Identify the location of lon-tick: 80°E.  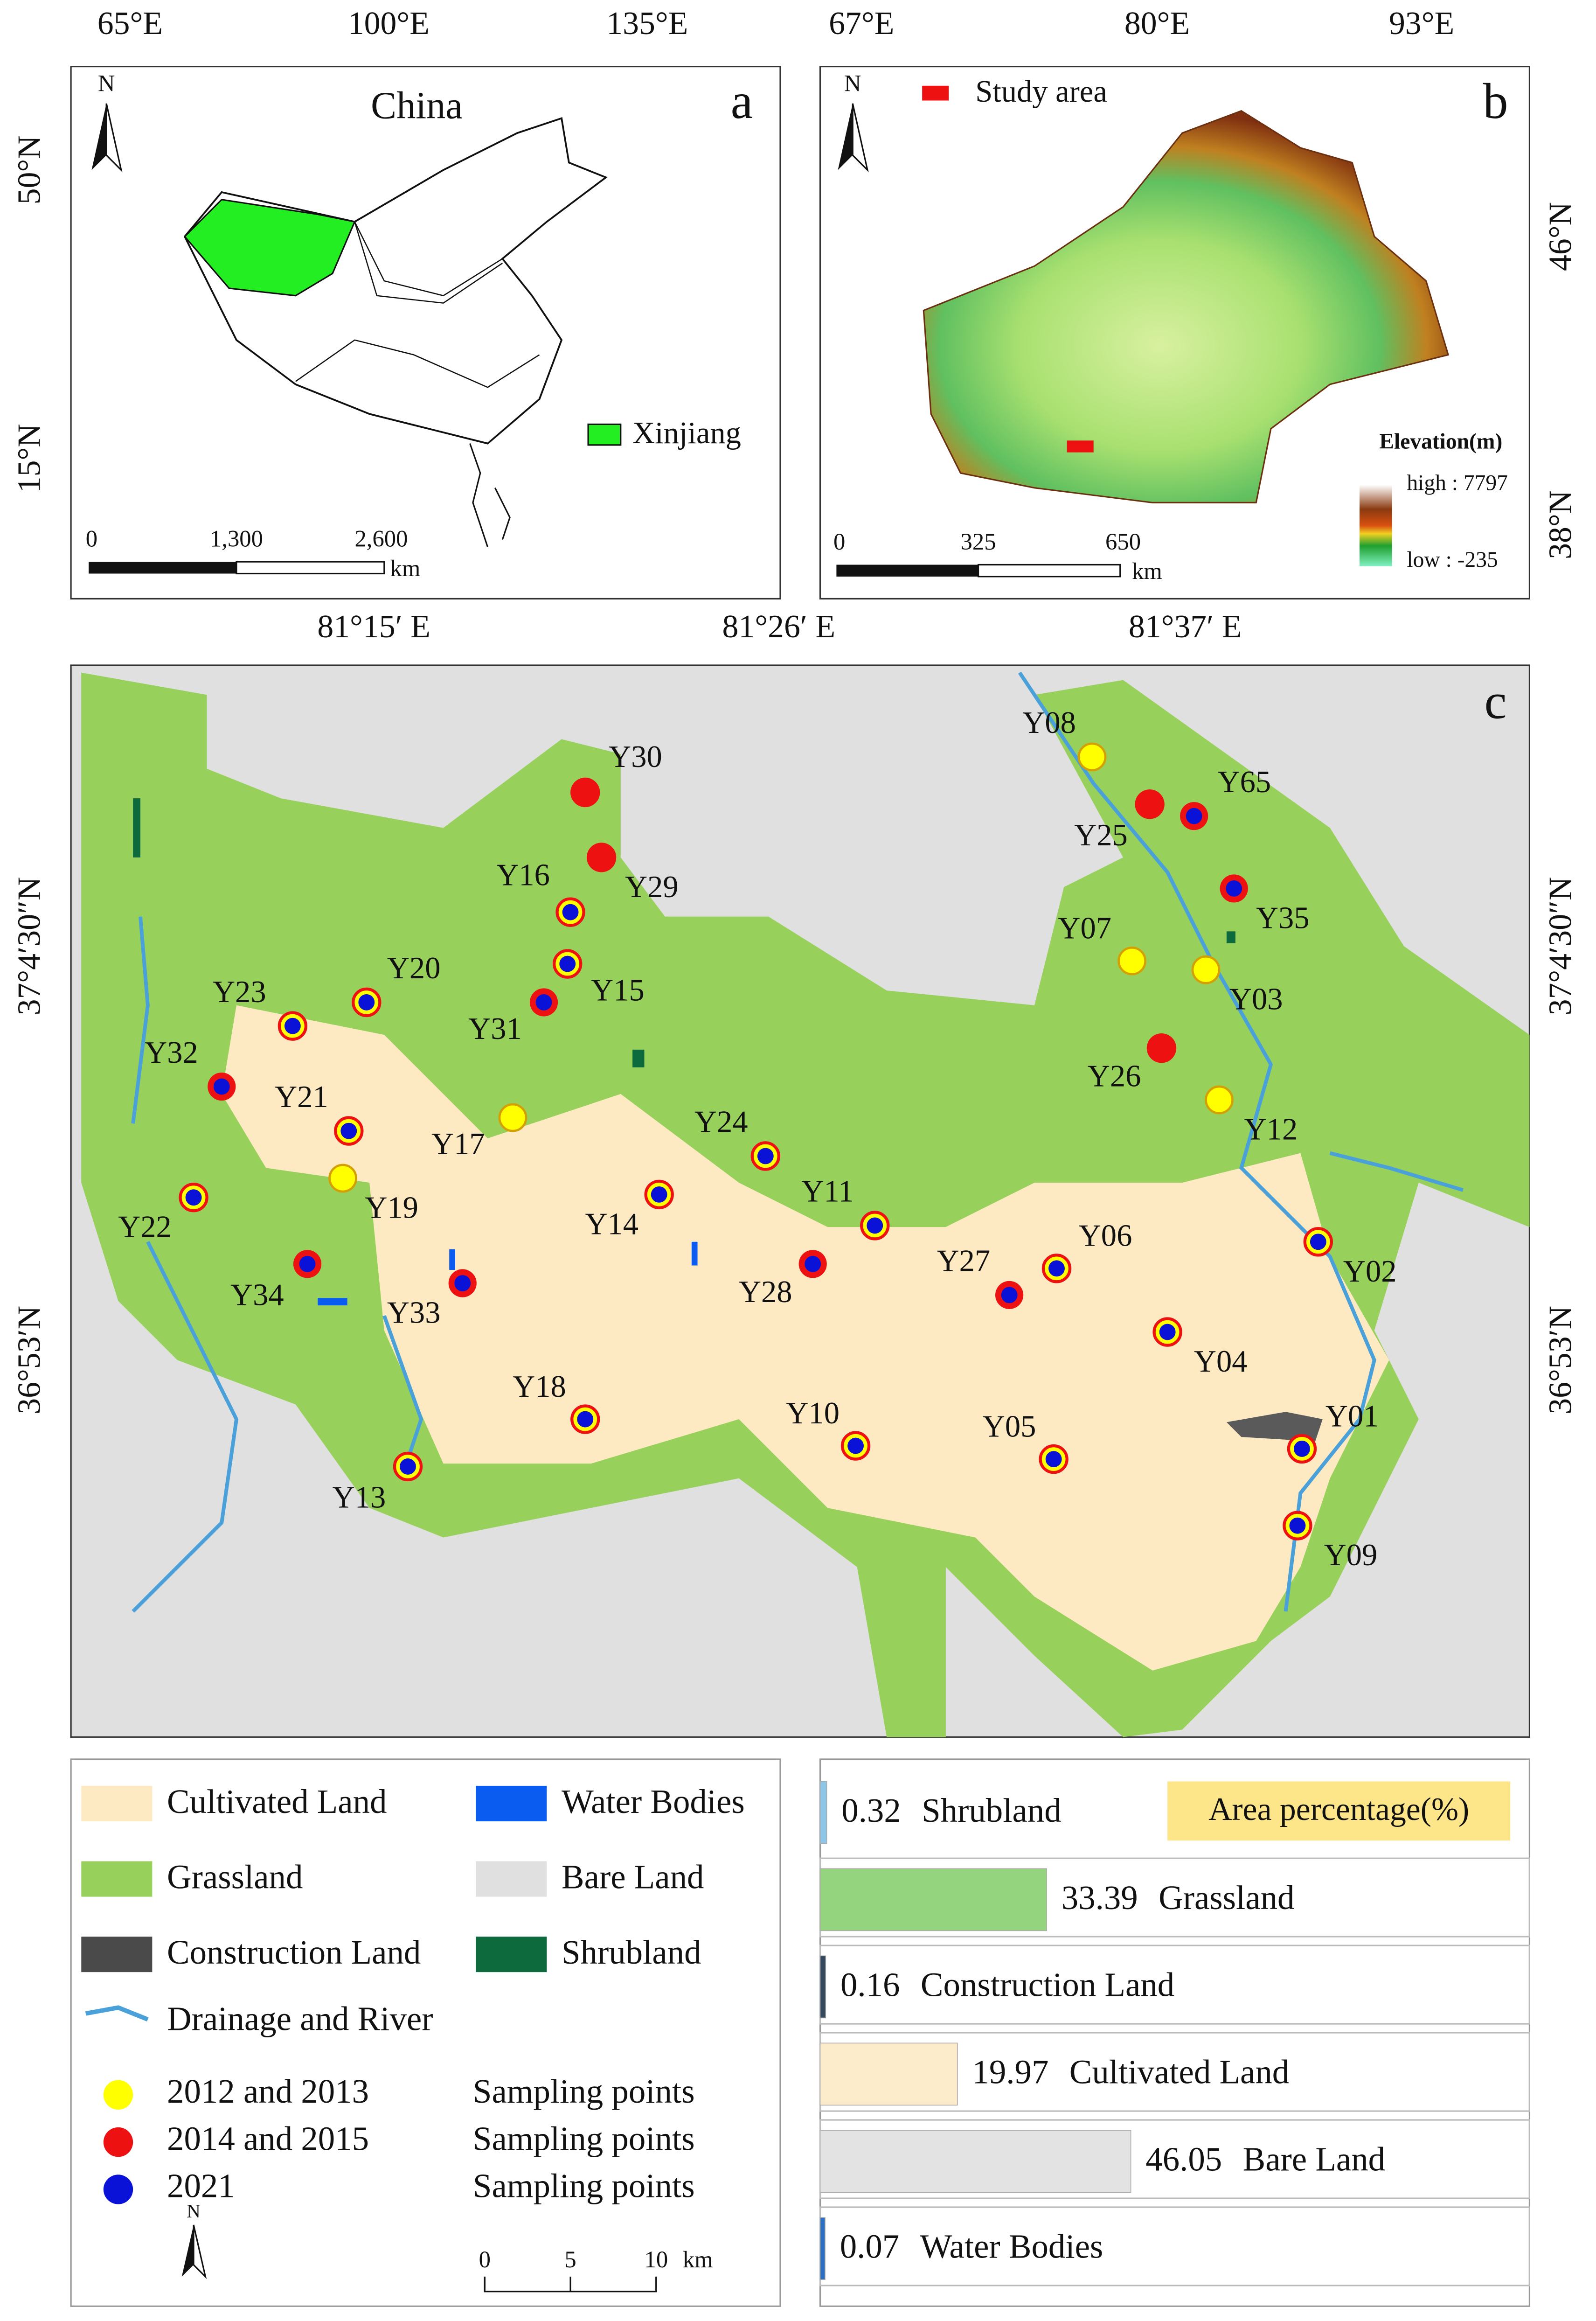
(1157, 24).